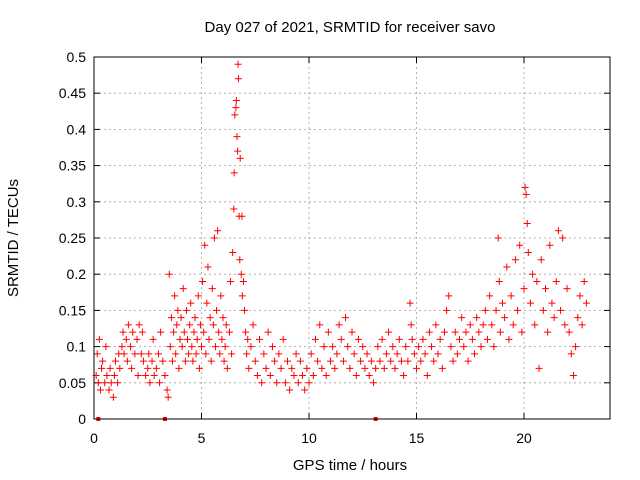 This screenshot has width=640, height=480. What do you see at coordinates (524, 438) in the screenshot?
I see `x-tick-label: 20` at bounding box center [524, 438].